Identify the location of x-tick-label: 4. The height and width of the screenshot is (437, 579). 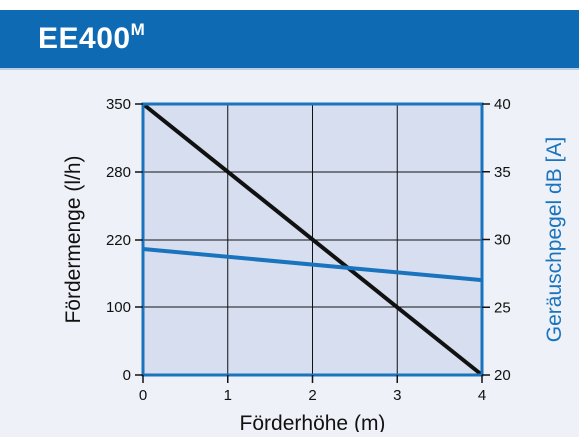
(482, 395).